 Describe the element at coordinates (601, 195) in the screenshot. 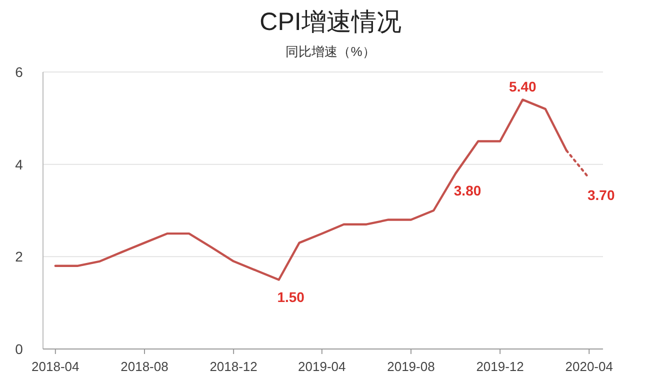

I see `annotation: 3.70` at that location.